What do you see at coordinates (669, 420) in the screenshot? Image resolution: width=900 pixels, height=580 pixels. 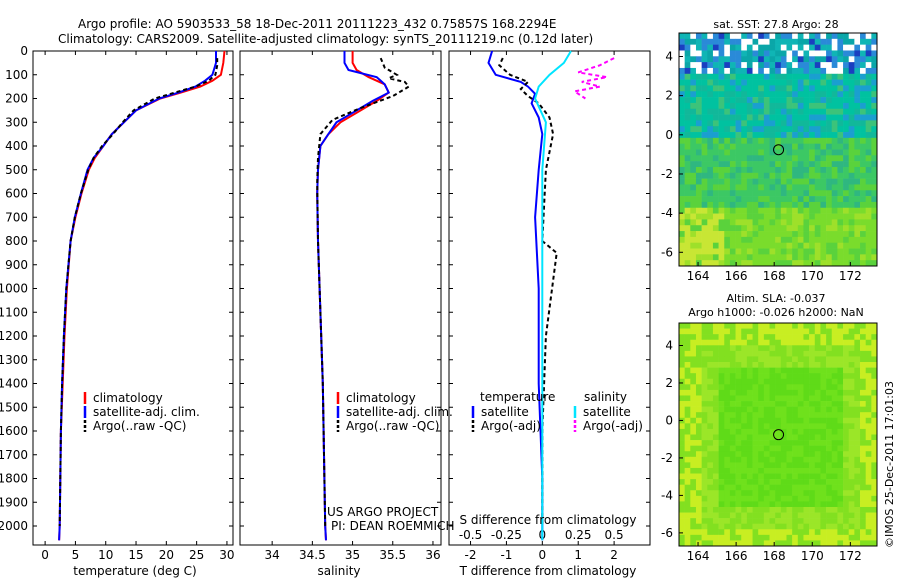 I see `map-y-tick-label: 0` at bounding box center [669, 420].